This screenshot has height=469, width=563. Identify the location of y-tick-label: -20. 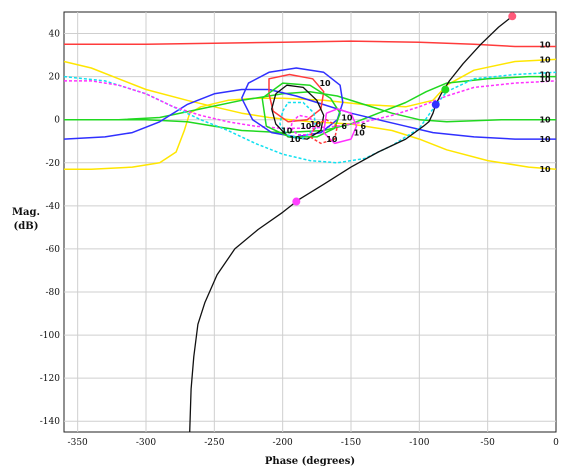
(53, 164).